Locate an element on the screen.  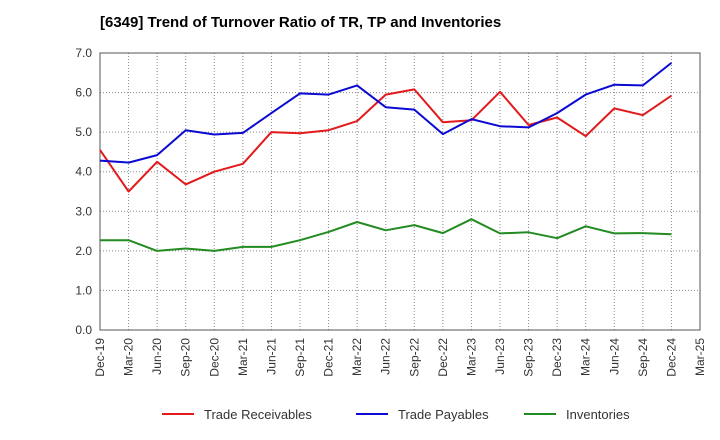
x-tick-label: Mar-22 is located at coordinates (357, 357).